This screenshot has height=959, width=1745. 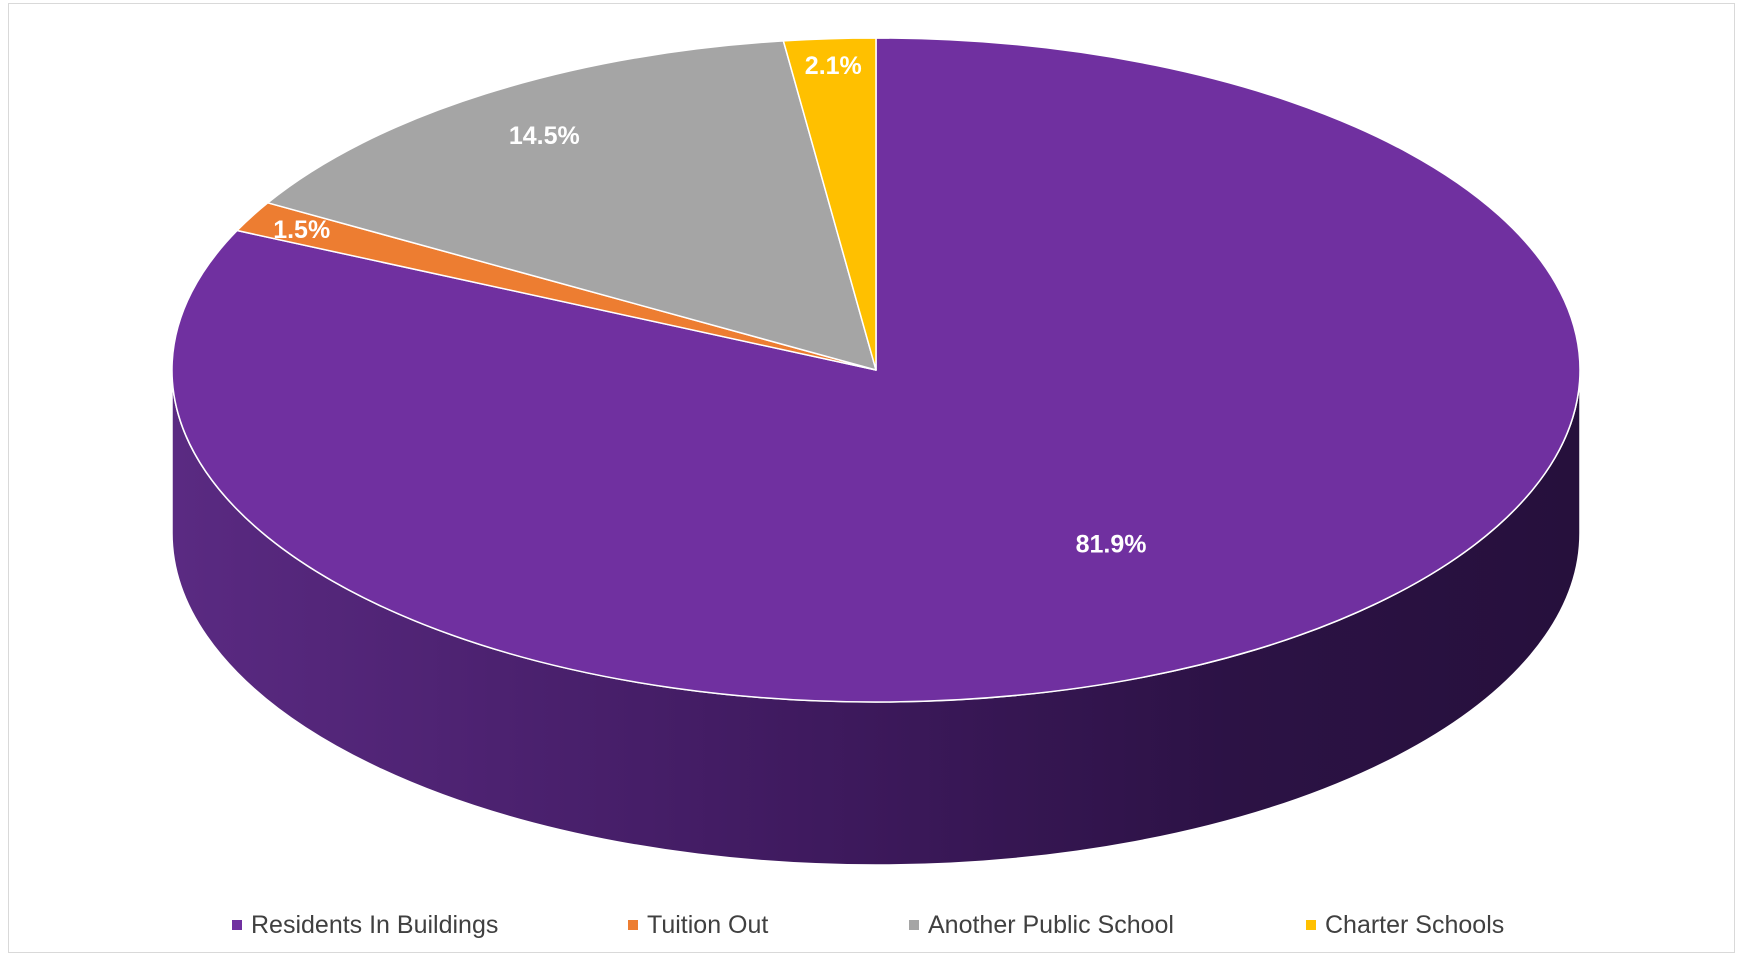 What do you see at coordinates (1051, 924) in the screenshot?
I see `legend-label: Another Public School` at bounding box center [1051, 924].